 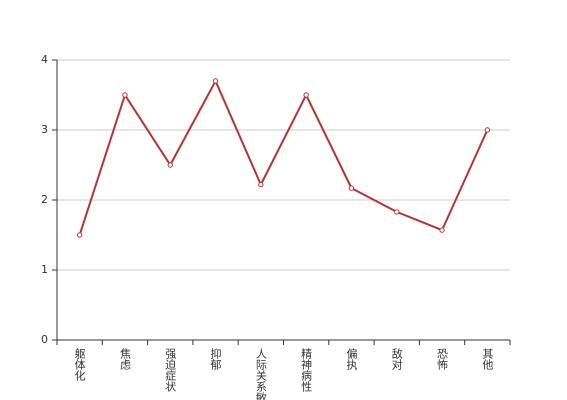 I want to click on y-tick-label: 0, so click(x=44, y=339).